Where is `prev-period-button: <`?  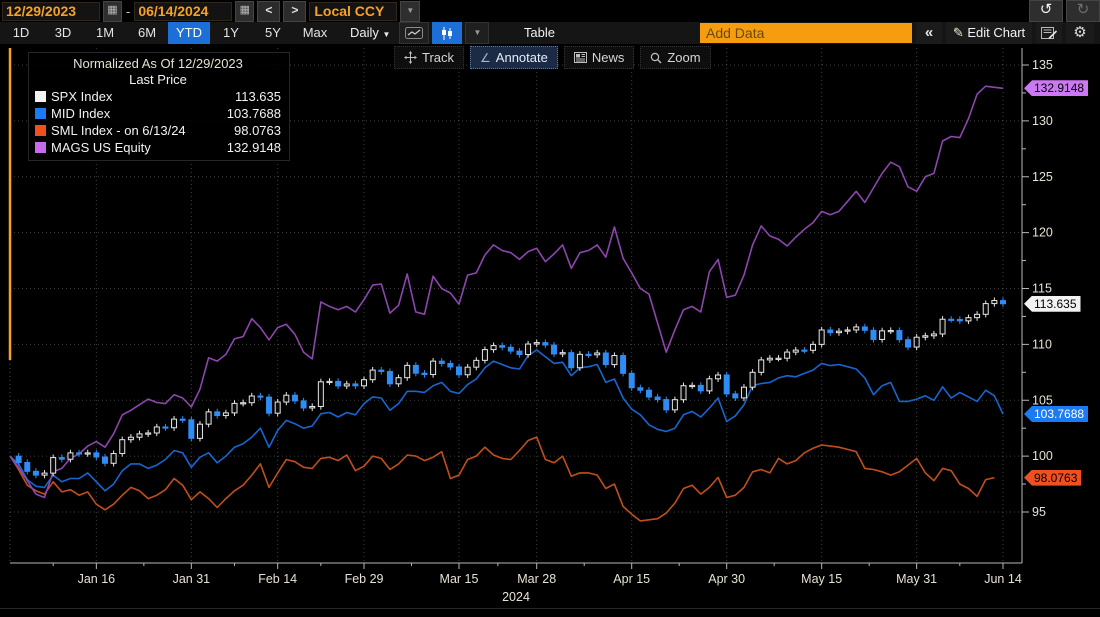 prev-period-button: < is located at coordinates (269, 11).